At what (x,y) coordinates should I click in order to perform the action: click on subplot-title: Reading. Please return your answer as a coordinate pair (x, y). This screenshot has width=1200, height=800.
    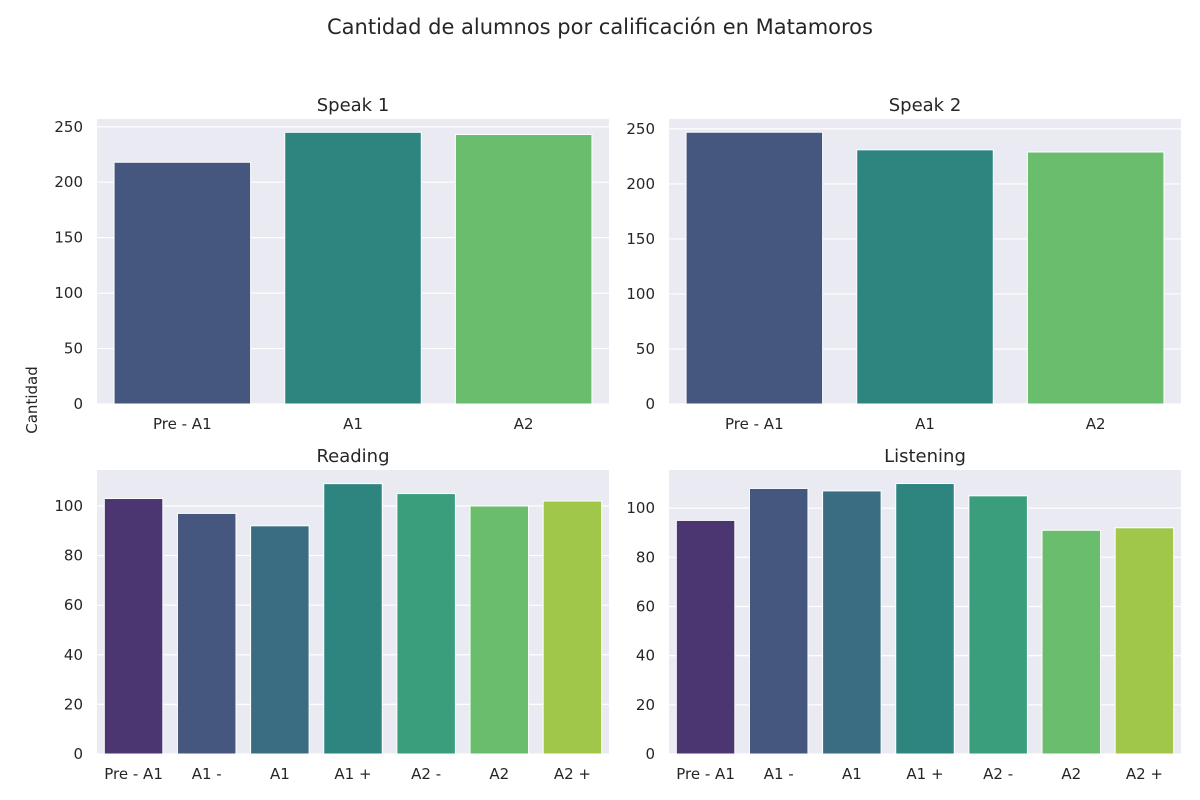
    Looking at the image, I should click on (352, 456).